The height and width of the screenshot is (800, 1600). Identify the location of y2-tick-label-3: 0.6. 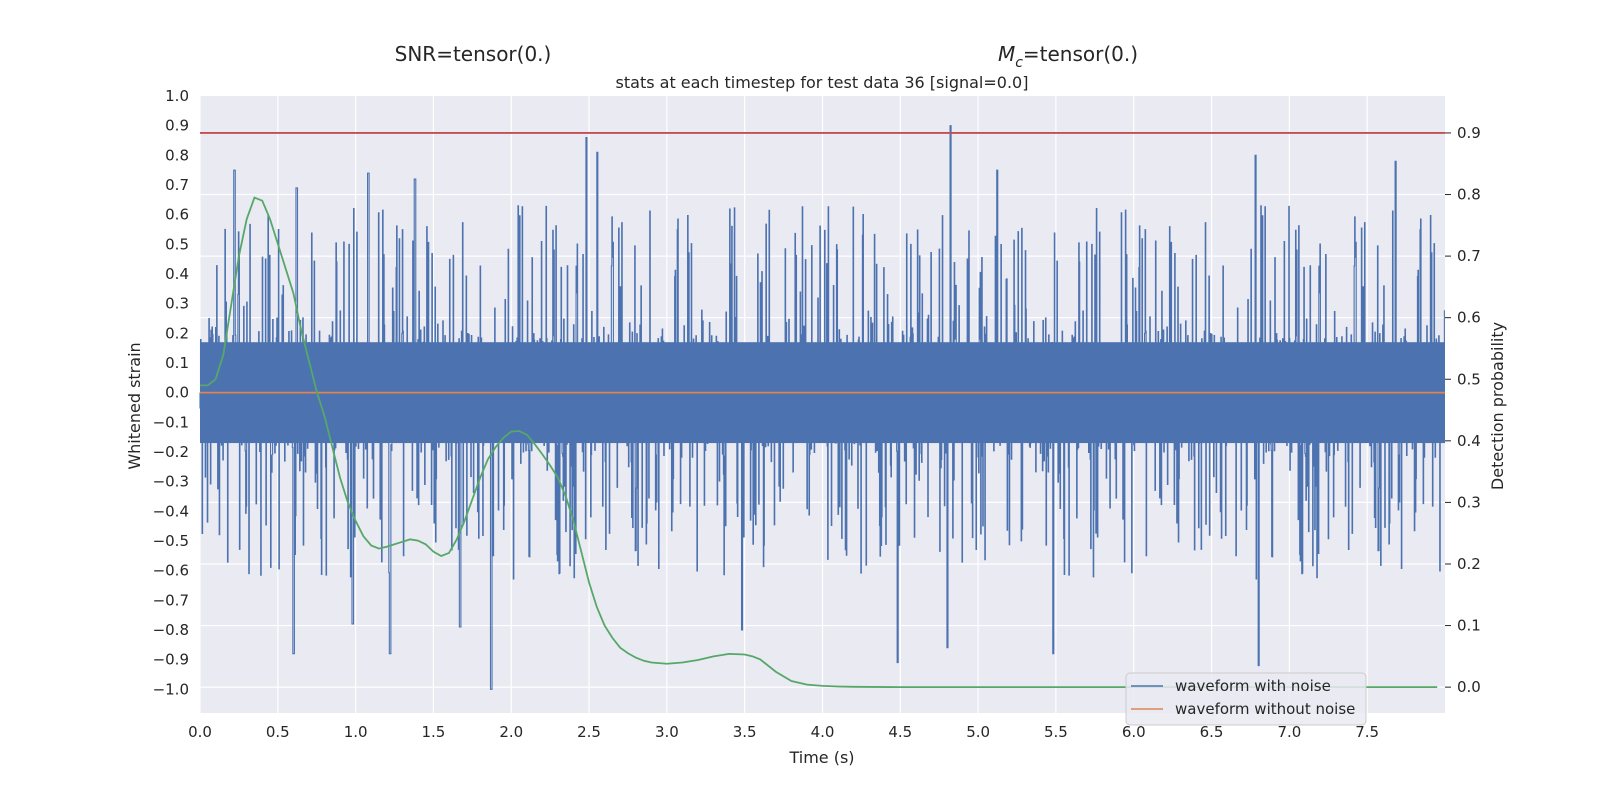
(1469, 318).